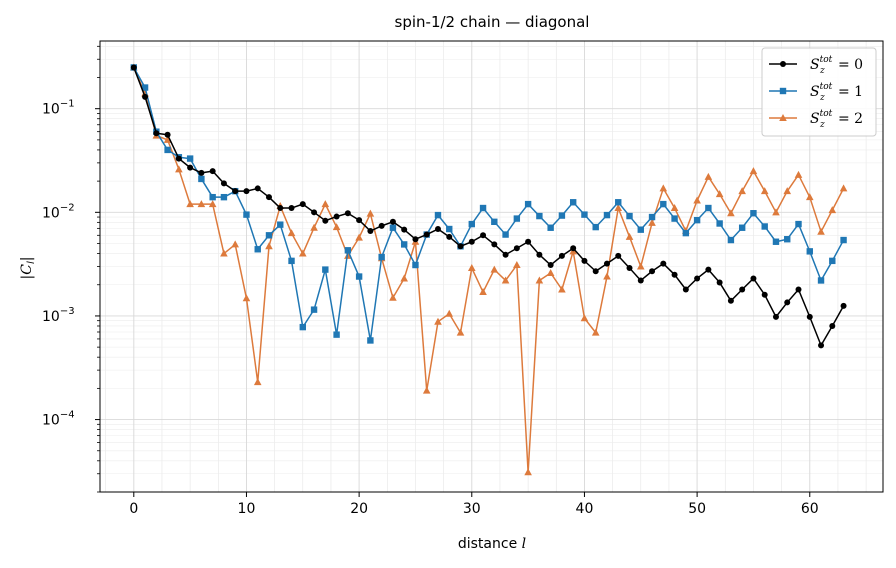  What do you see at coordinates (67, 104) in the screenshot?
I see `y-tick-label-exp: −1` at bounding box center [67, 104].